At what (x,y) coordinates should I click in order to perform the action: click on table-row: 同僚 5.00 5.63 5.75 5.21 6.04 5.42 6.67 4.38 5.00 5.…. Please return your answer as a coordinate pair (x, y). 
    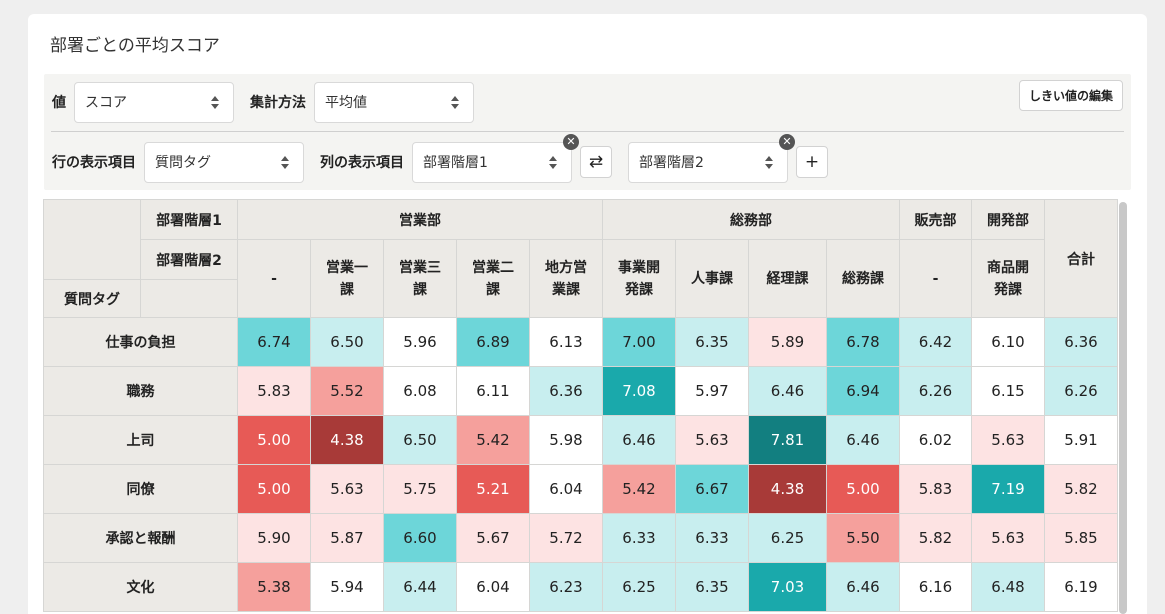
    Looking at the image, I should click on (580, 489).